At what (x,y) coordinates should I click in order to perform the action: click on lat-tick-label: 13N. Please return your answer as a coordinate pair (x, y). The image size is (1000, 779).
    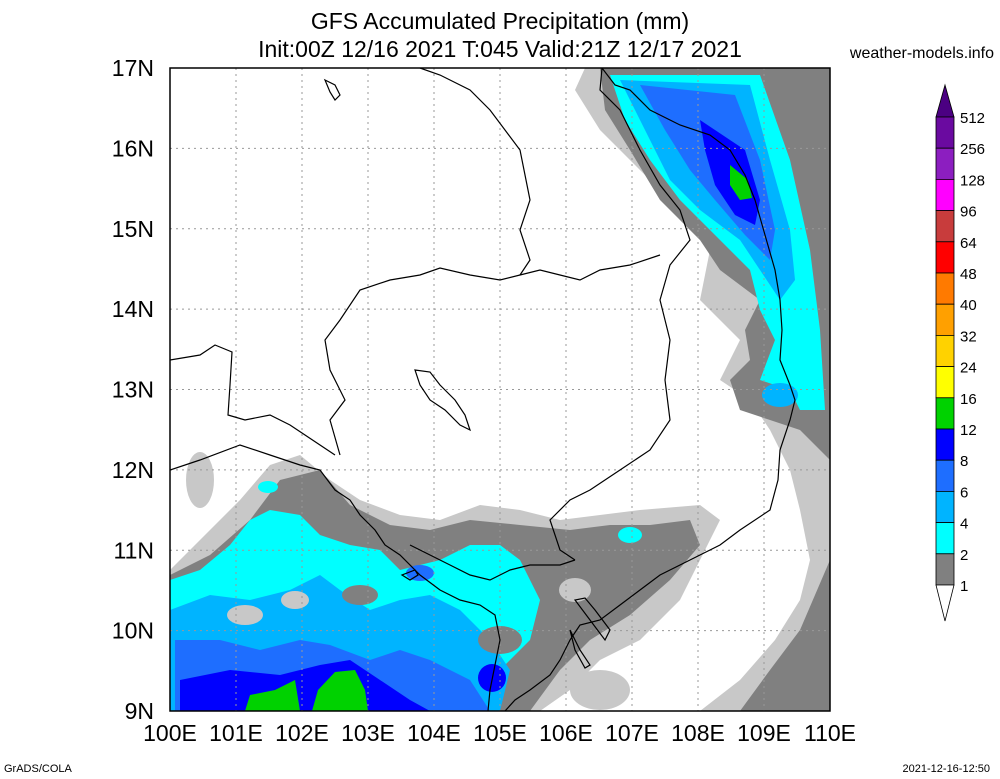
    Looking at the image, I should click on (133, 390).